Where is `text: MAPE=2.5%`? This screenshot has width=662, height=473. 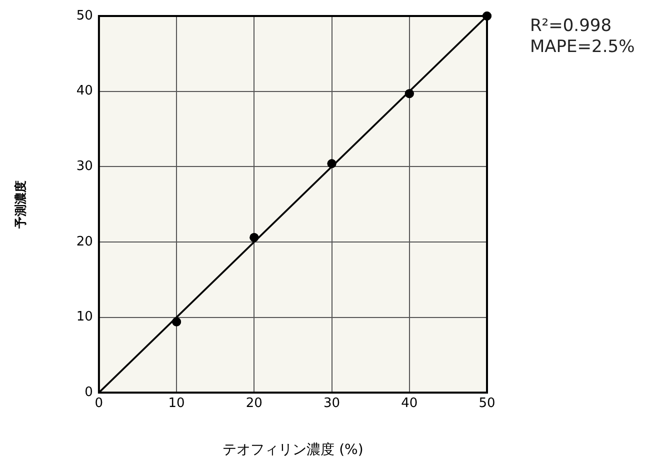 text: MAPE=2.5% is located at coordinates (582, 46).